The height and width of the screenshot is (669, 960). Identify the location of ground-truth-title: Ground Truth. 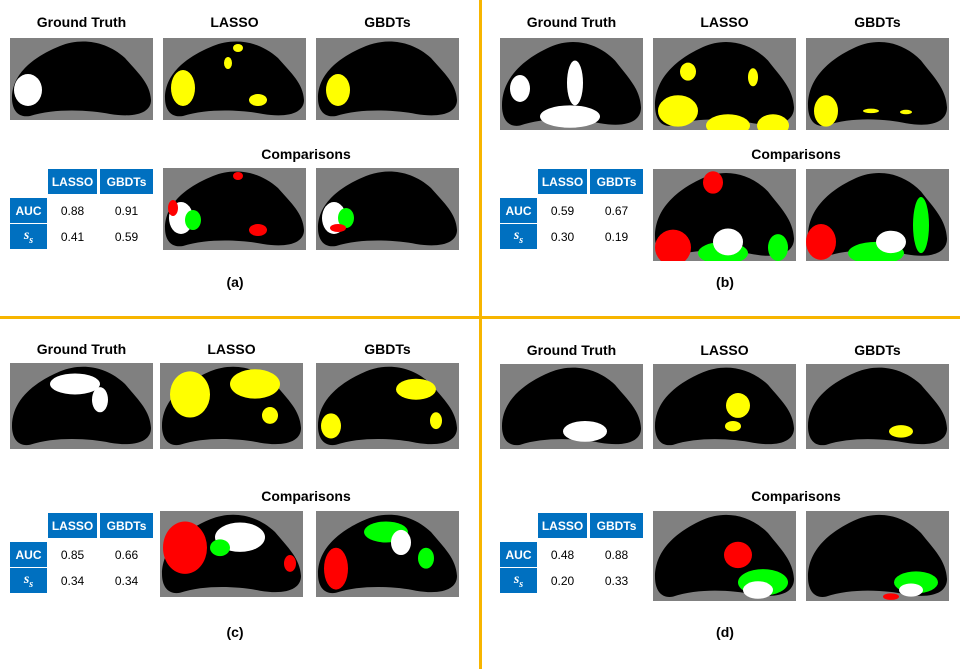
(571, 350).